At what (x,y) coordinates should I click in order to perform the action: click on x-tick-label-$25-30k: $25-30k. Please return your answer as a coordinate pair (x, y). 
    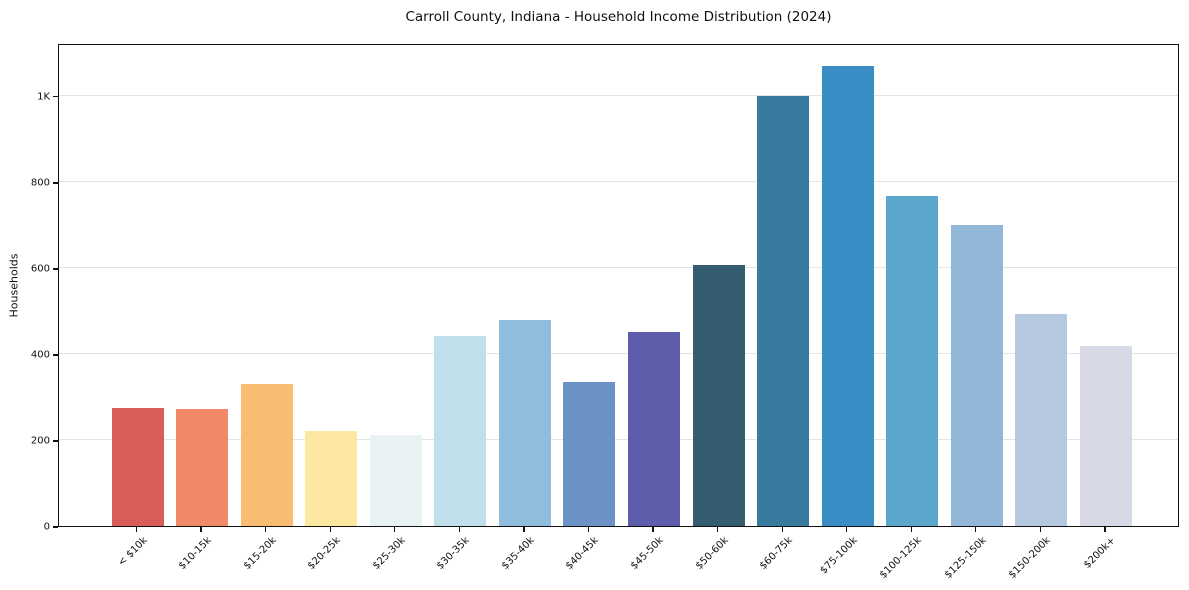
    Looking at the image, I should click on (389, 553).